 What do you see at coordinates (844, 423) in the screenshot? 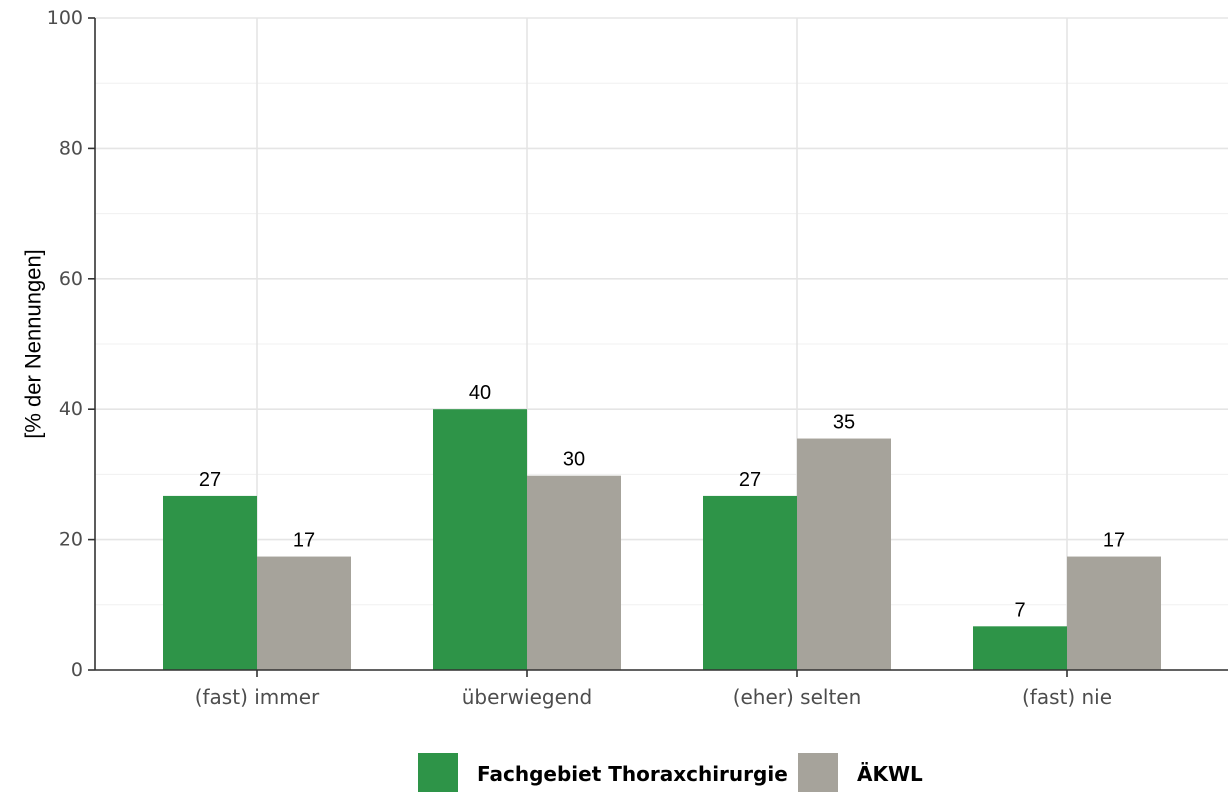
I see `value-label: 35` at bounding box center [844, 423].